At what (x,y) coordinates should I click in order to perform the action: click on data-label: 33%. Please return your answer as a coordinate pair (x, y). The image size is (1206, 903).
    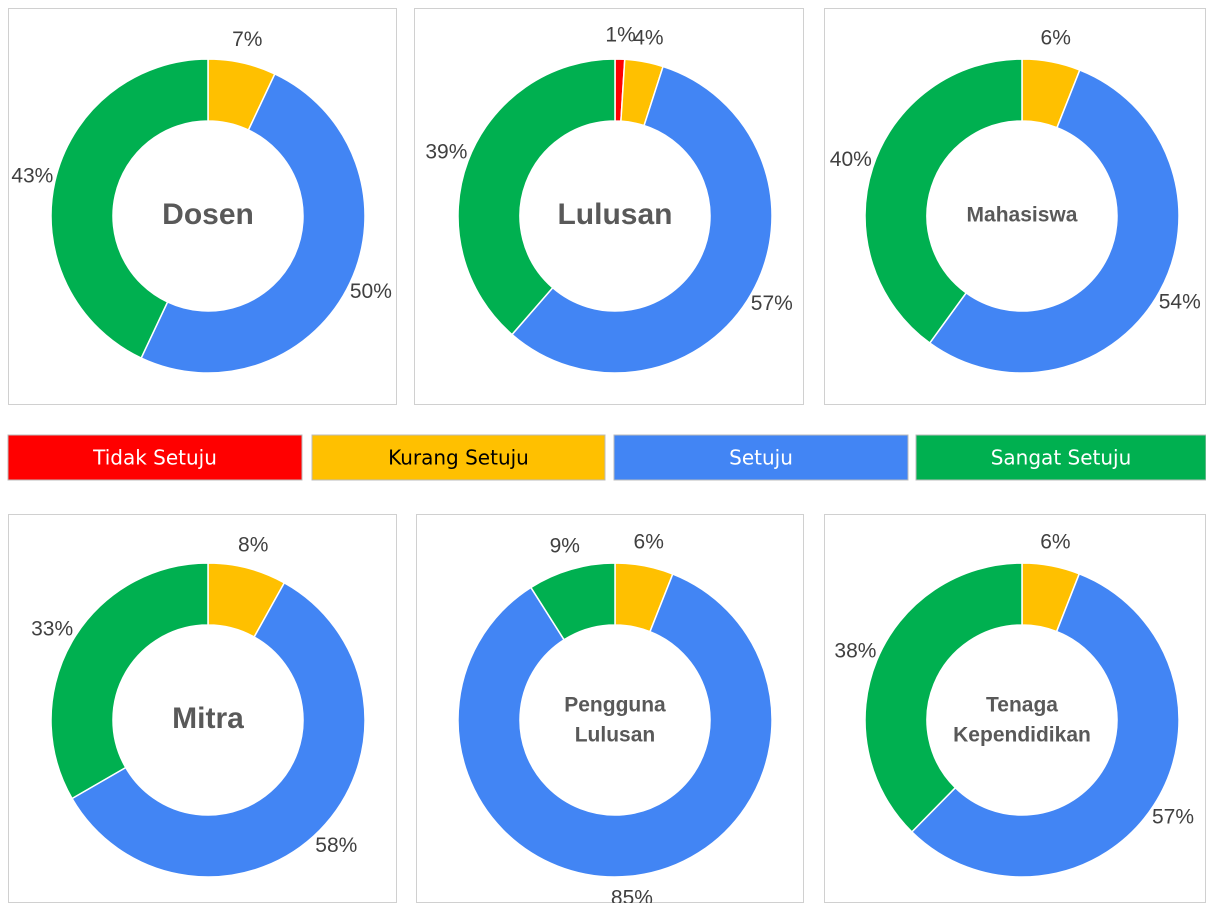
    Looking at the image, I should click on (52, 629).